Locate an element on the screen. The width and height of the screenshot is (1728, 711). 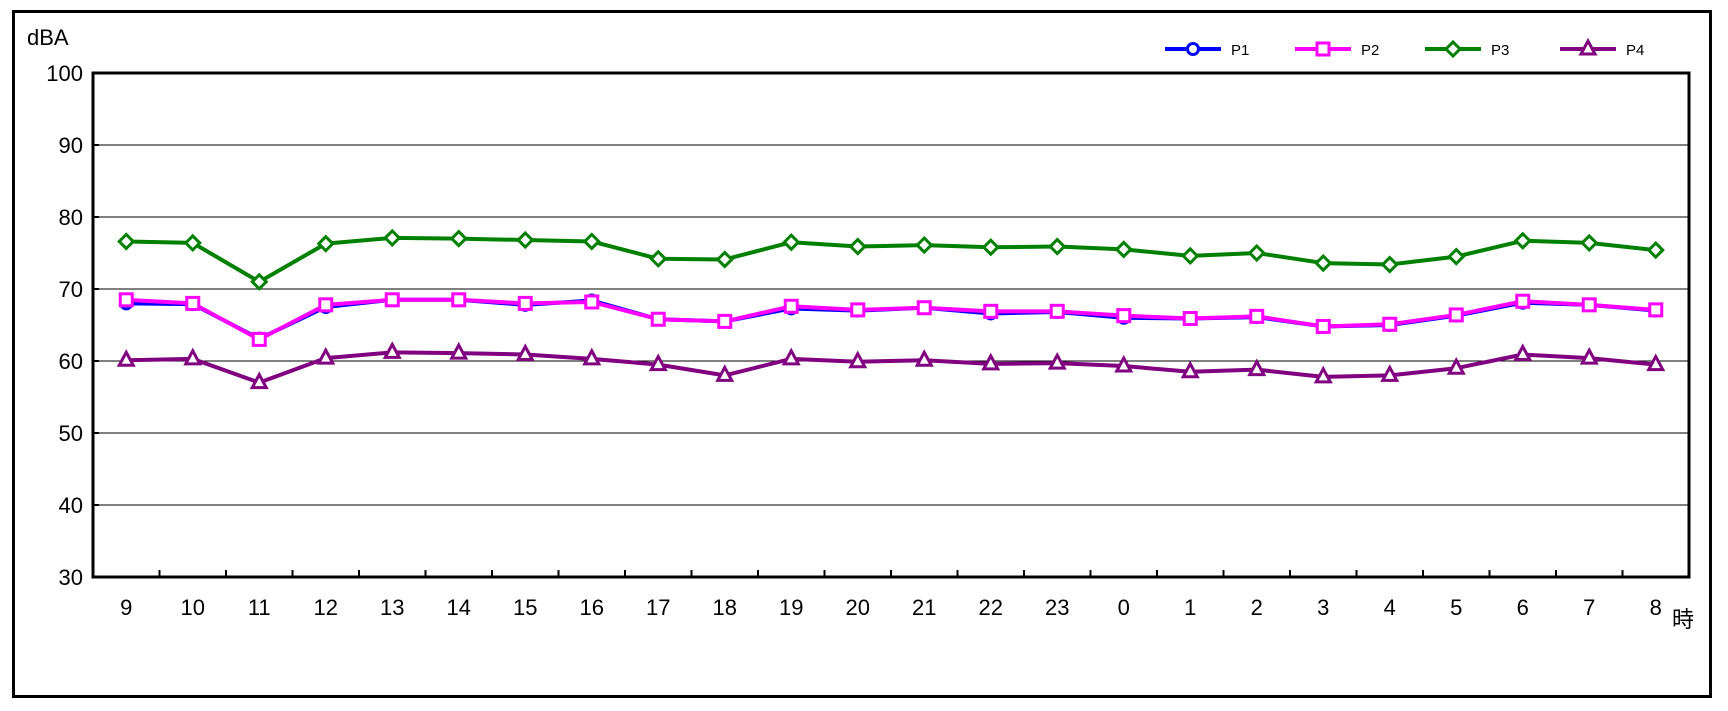
x-tick-label: 0 is located at coordinates (1124, 607).